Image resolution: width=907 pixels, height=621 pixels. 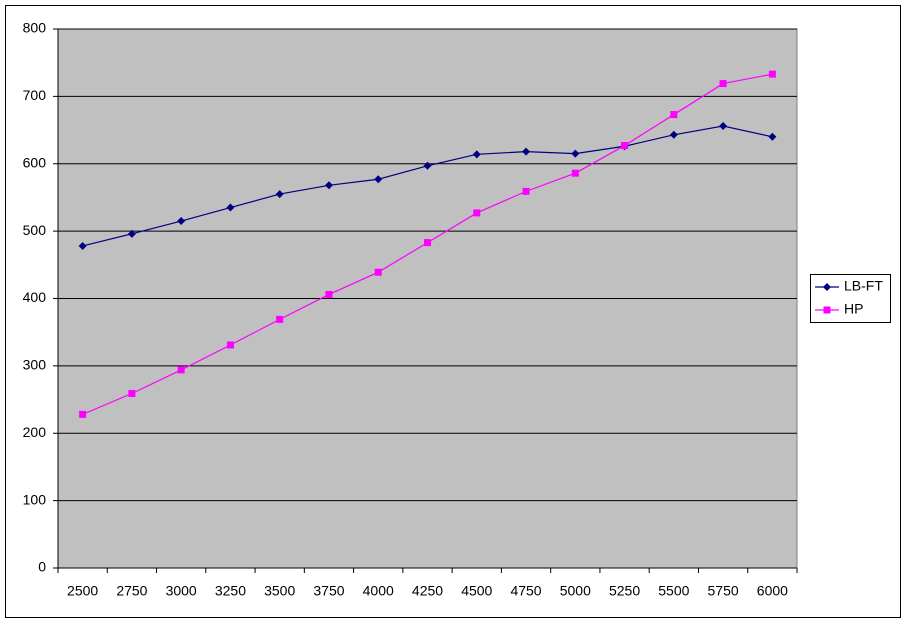 I want to click on y-tick-label: 200, so click(x=35, y=432).